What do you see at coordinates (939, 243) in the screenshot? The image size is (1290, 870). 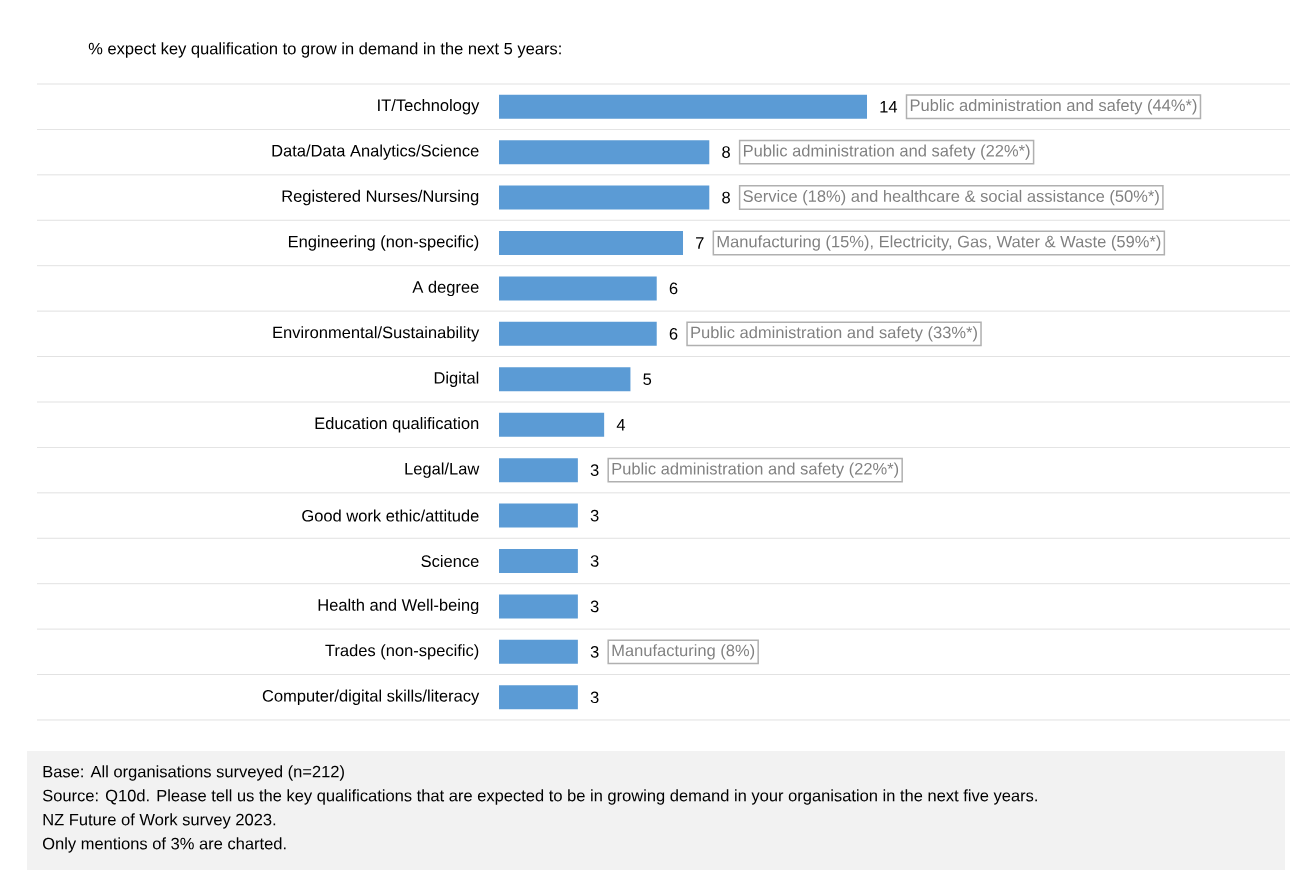 I see `annotation: Manufacturing (15%), Electricity, Gas, Water & Waste (59%*)` at bounding box center [939, 243].